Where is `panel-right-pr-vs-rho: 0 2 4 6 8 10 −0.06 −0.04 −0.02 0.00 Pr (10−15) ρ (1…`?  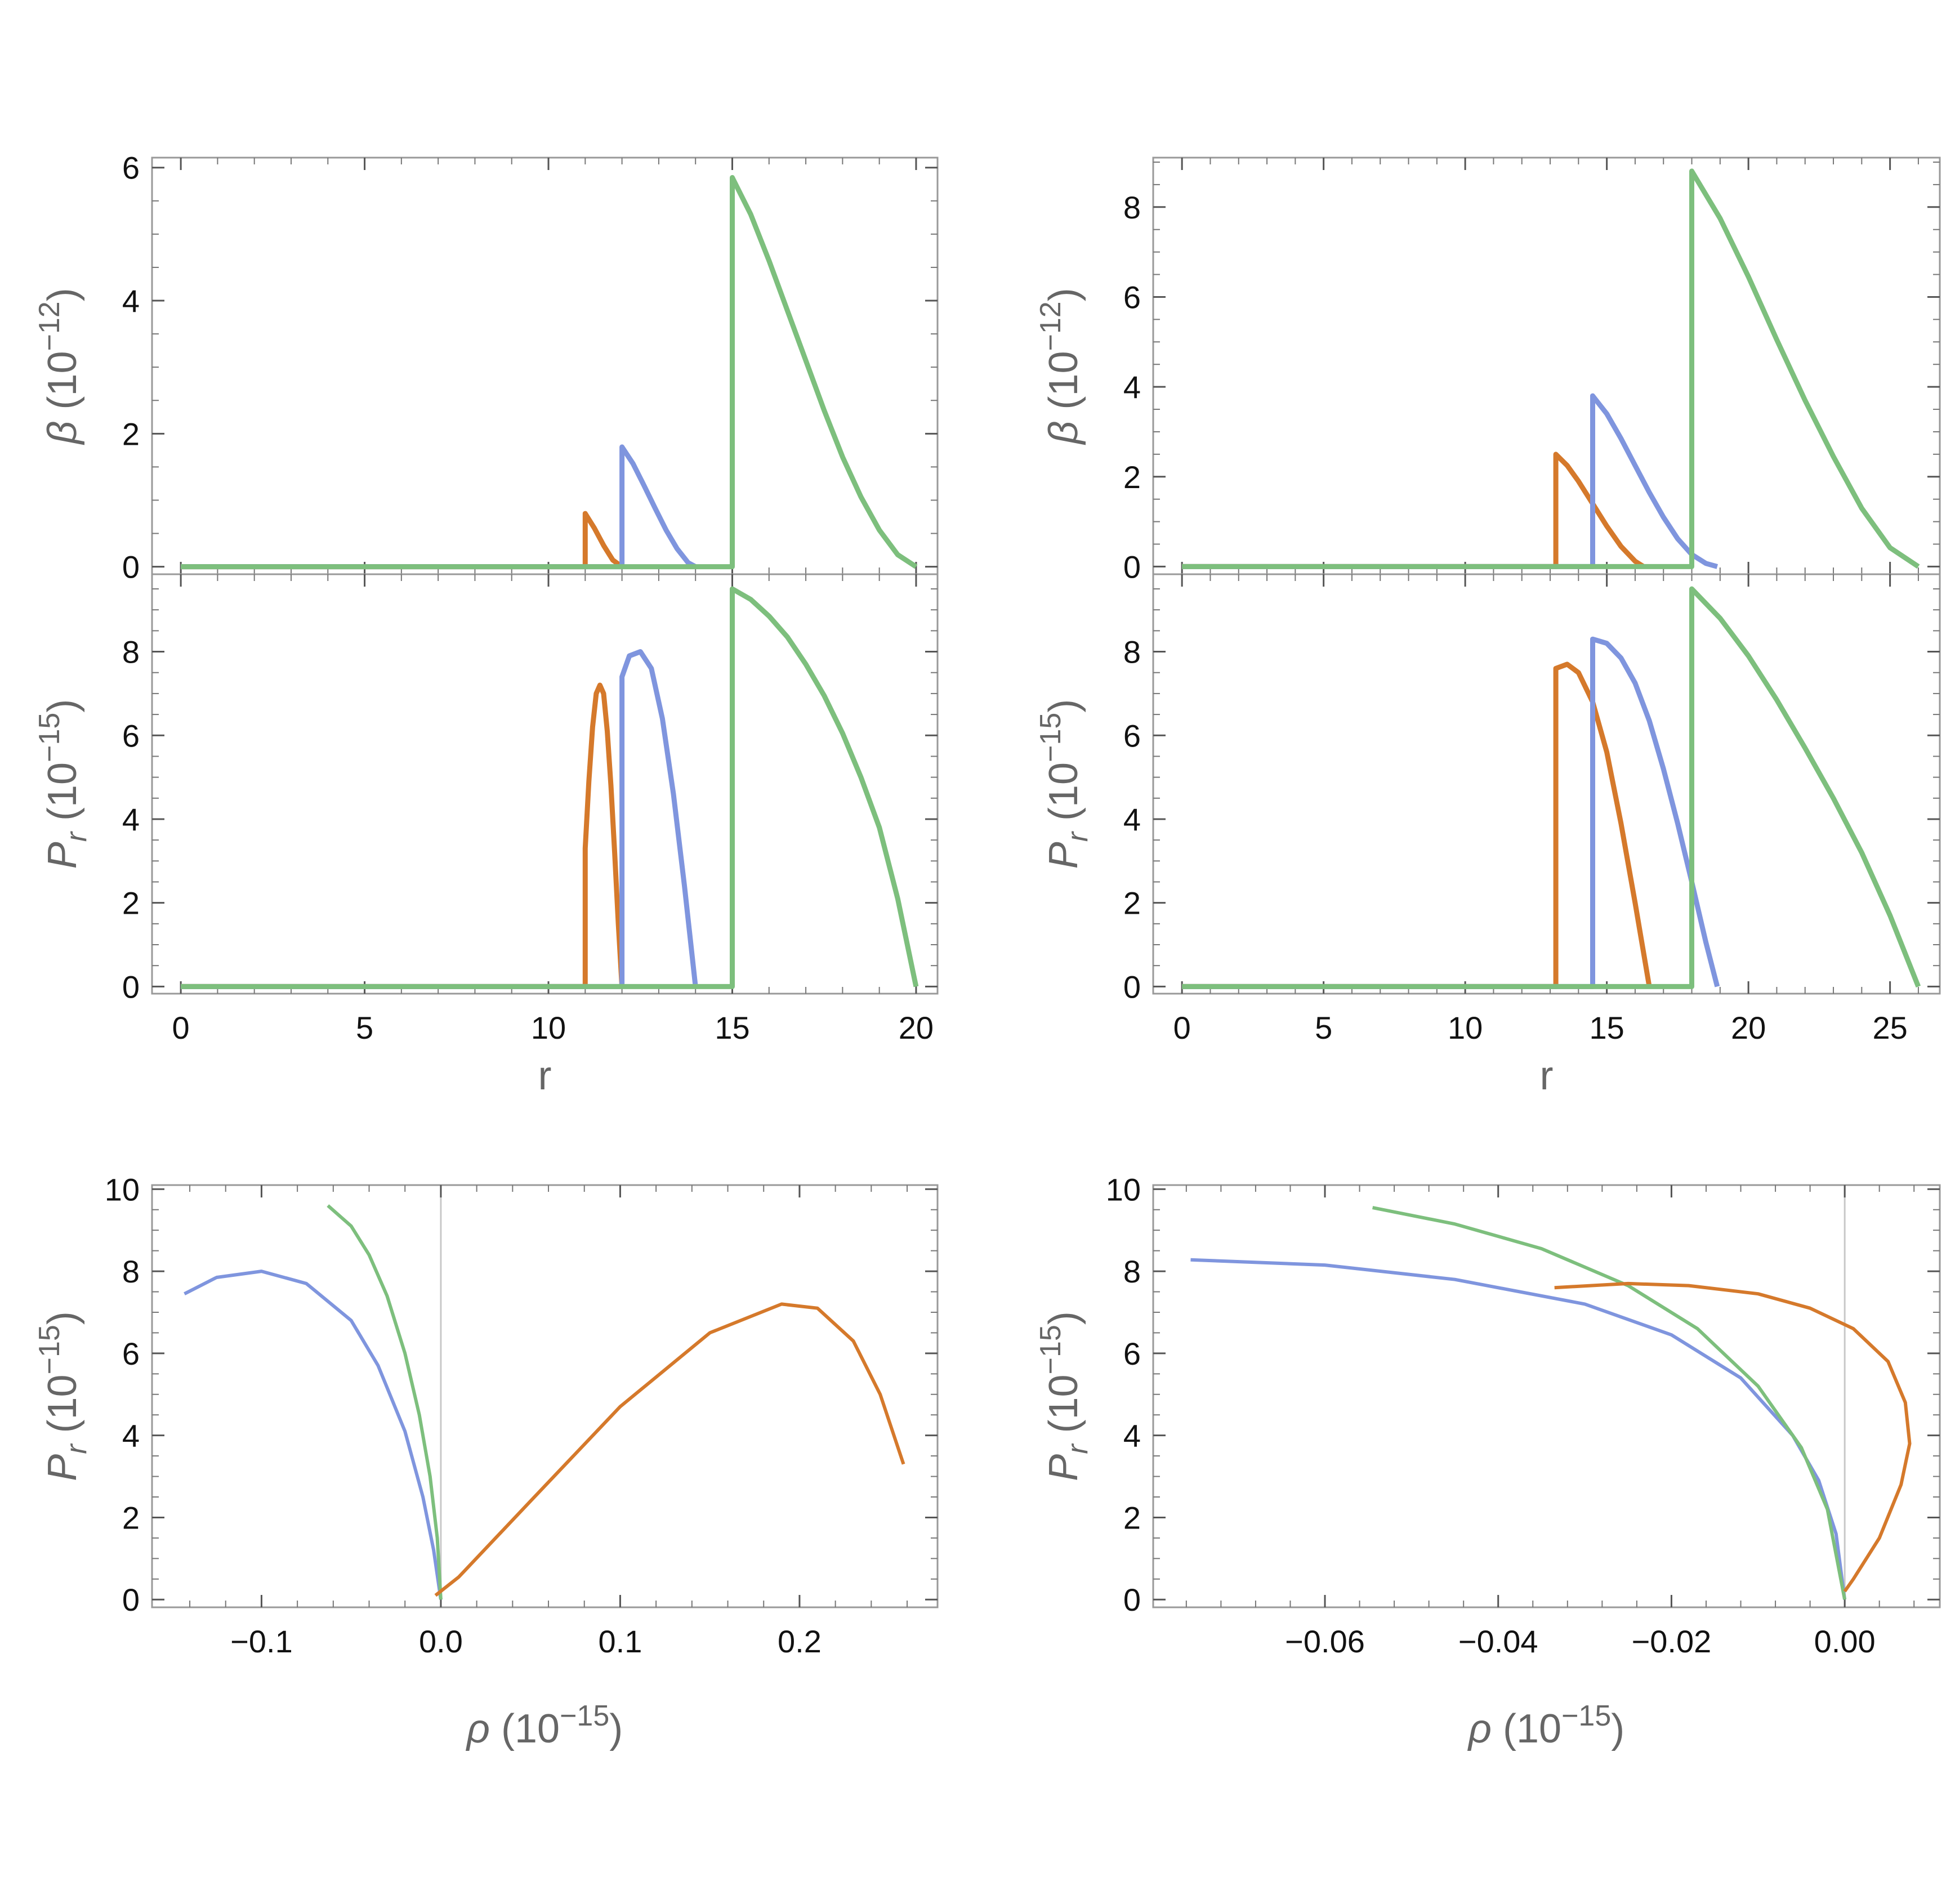
panel-right-pr-vs-rho: 0 2 4 6 8 10 −0.06 −0.04 −0.02 0.00 Pr (10−15) ρ (1… is located at coordinates (1487, 1461).